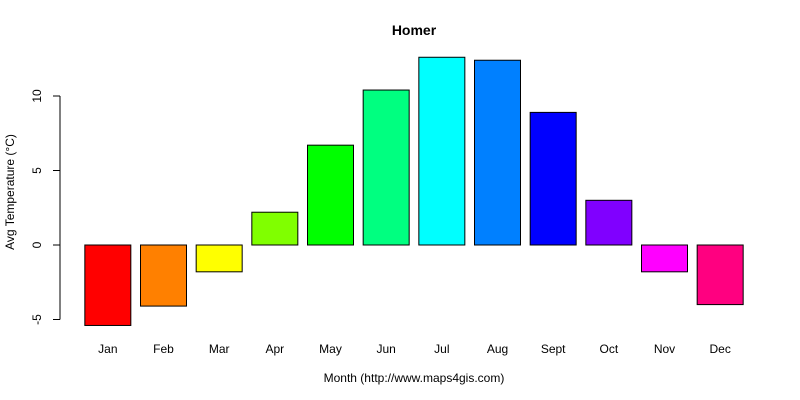  What do you see at coordinates (385, 349) in the screenshot?
I see `x-tick-label-jun: Jun` at bounding box center [385, 349].